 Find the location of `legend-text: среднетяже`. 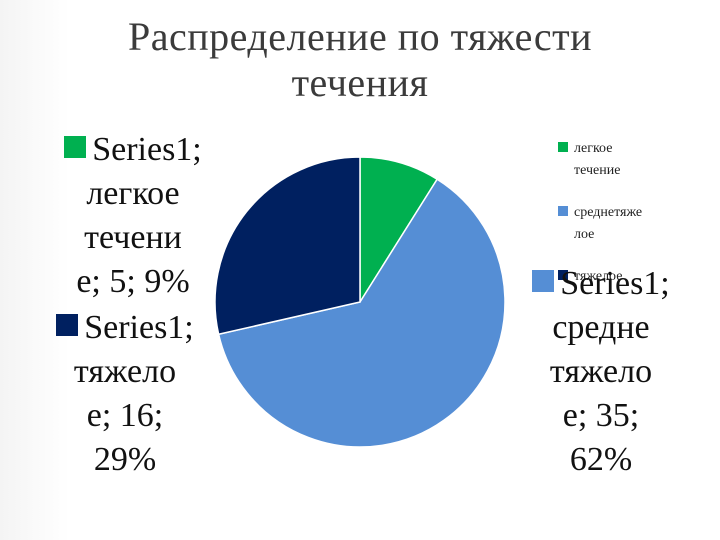

legend-text: среднетяже is located at coordinates (608, 212).